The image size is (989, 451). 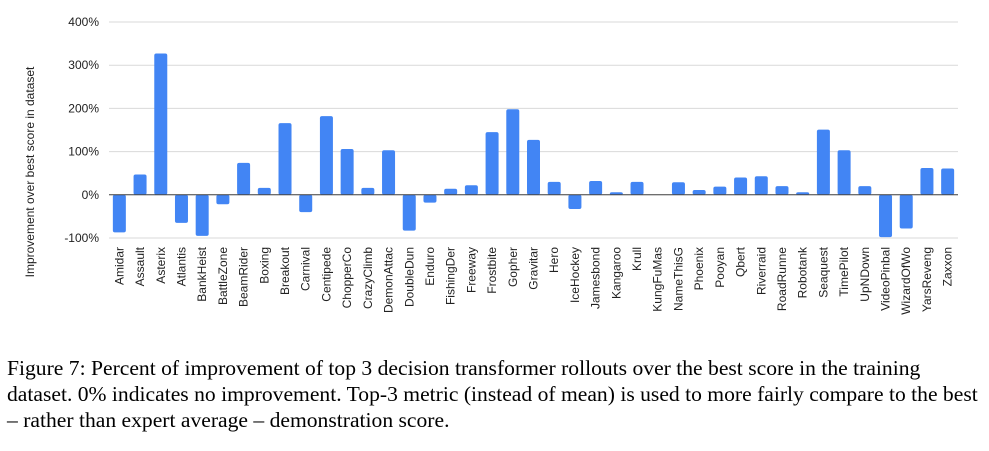 What do you see at coordinates (161, 265) in the screenshot?
I see `x-tick-label: Asterix` at bounding box center [161, 265].